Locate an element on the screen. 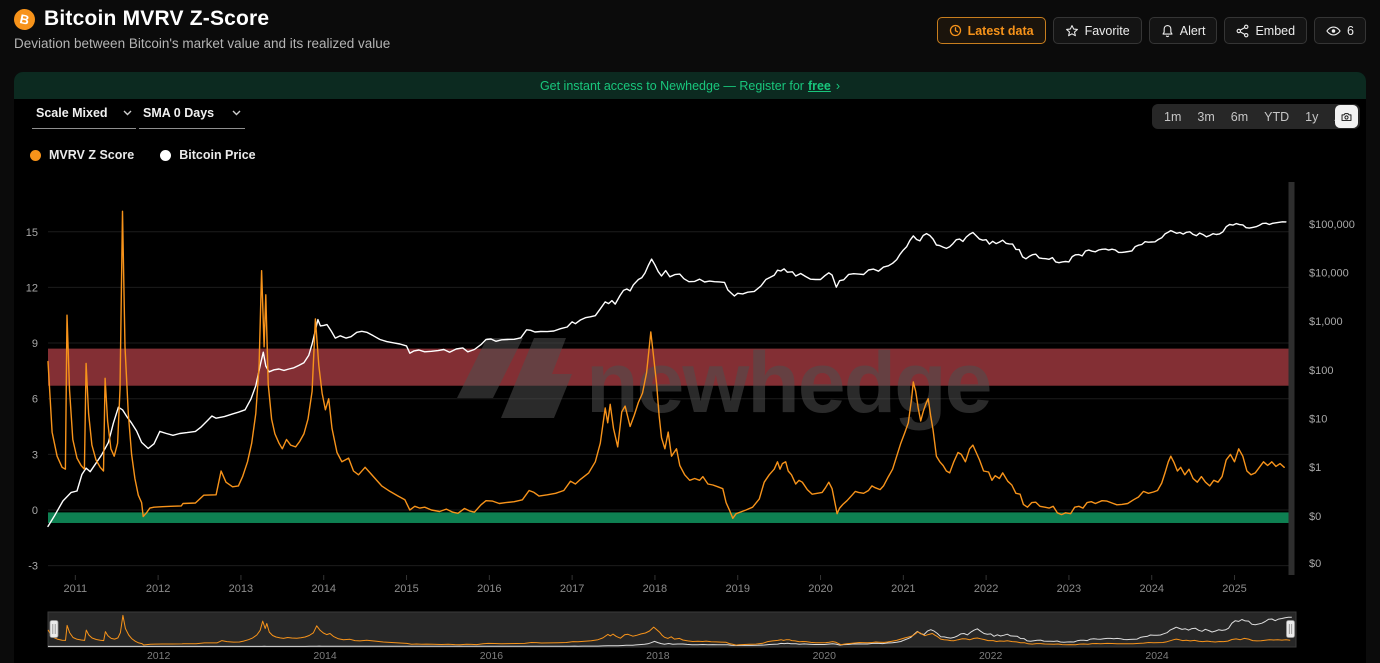 The height and width of the screenshot is (663, 1380). mvrv-legend-dot is located at coordinates (35, 155).